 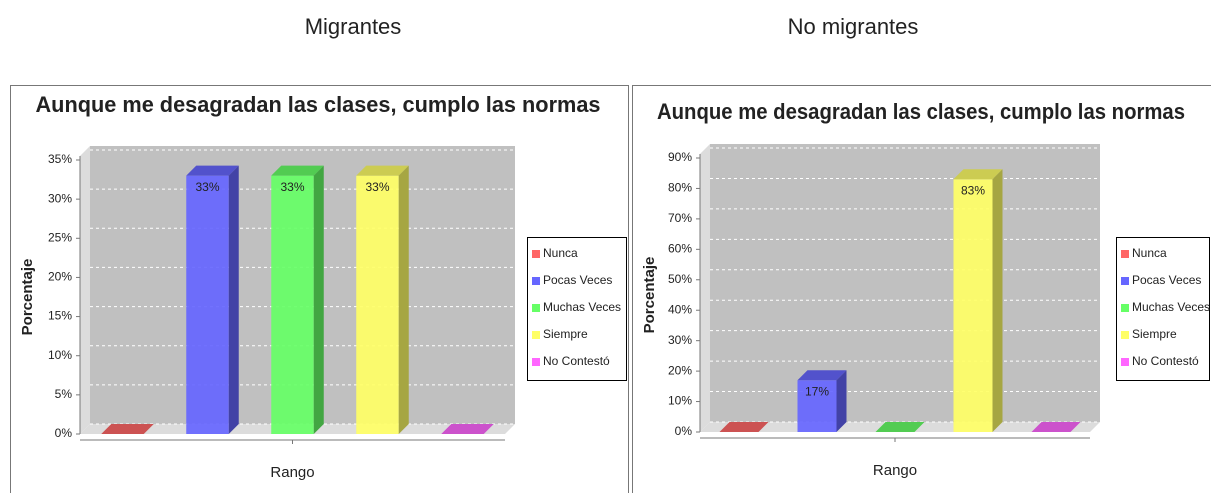 I want to click on value-label: 83%, so click(x=973, y=190).